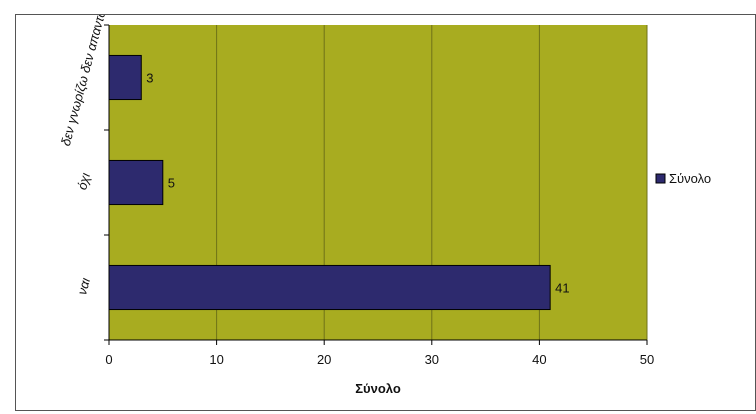 The image size is (756, 414). I want to click on x-axis-title: Σύνολο, so click(378, 388).